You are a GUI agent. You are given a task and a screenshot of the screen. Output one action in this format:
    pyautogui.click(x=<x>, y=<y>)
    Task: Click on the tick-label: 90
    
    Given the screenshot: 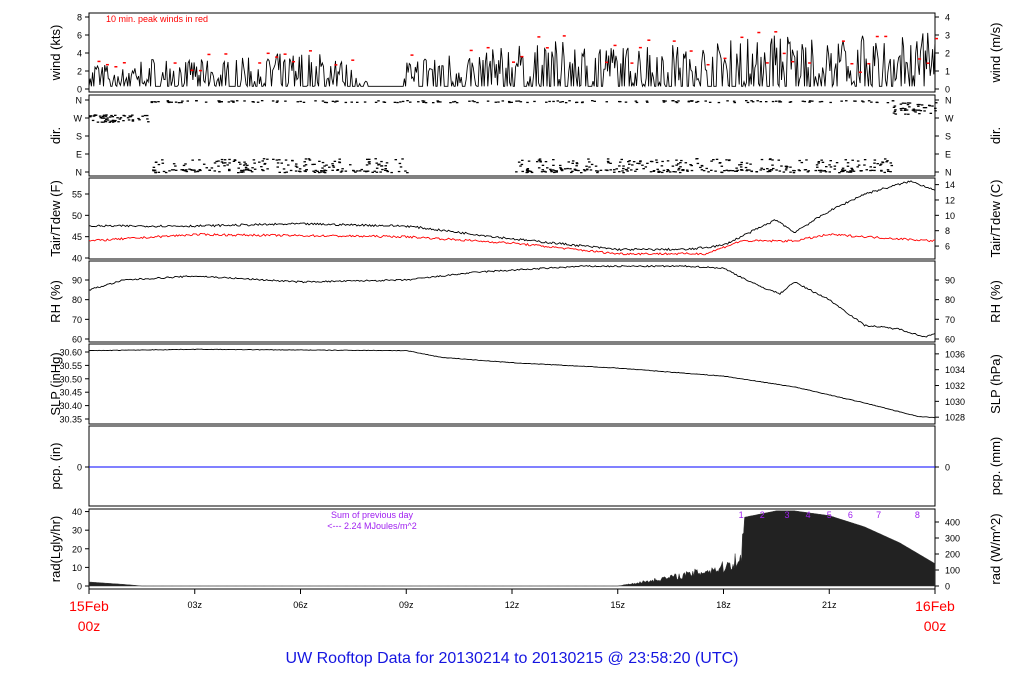 What is the action you would take?
    pyautogui.click(x=950, y=281)
    